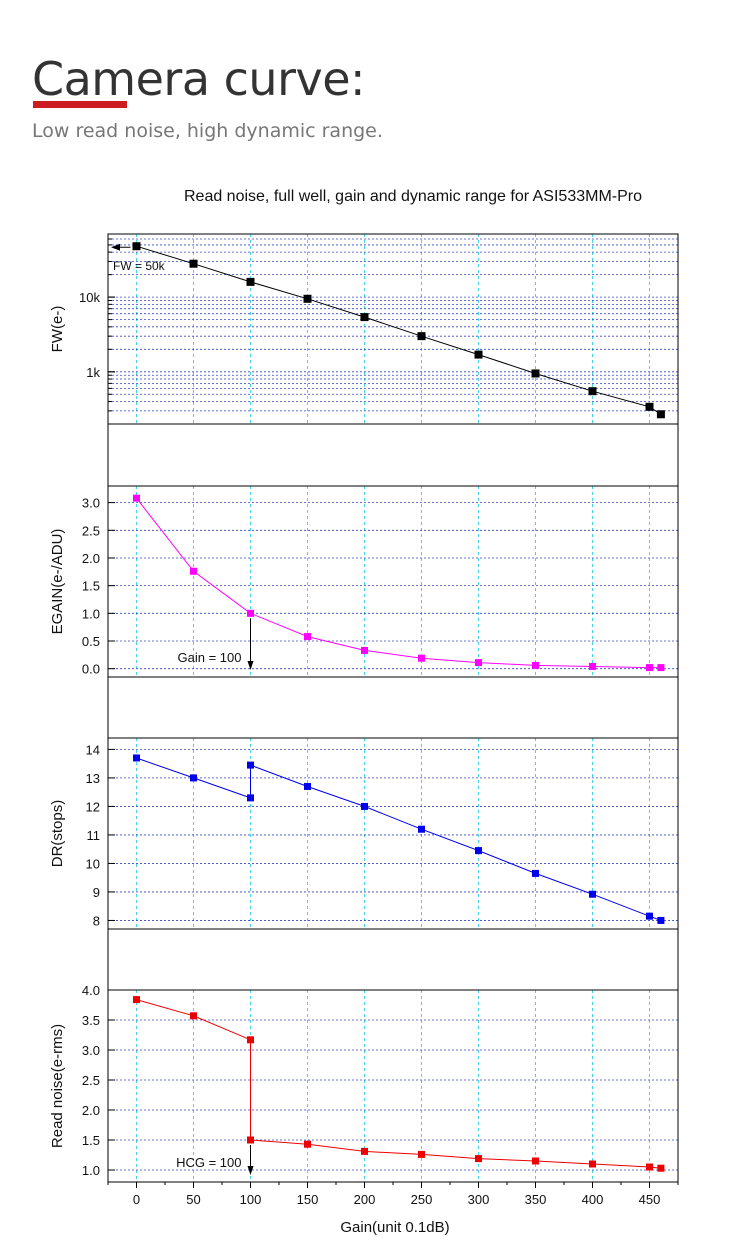 This screenshot has height=1244, width=750. Describe the element at coordinates (208, 1162) in the screenshot. I see `rn-annotation: HCG = 100` at that location.